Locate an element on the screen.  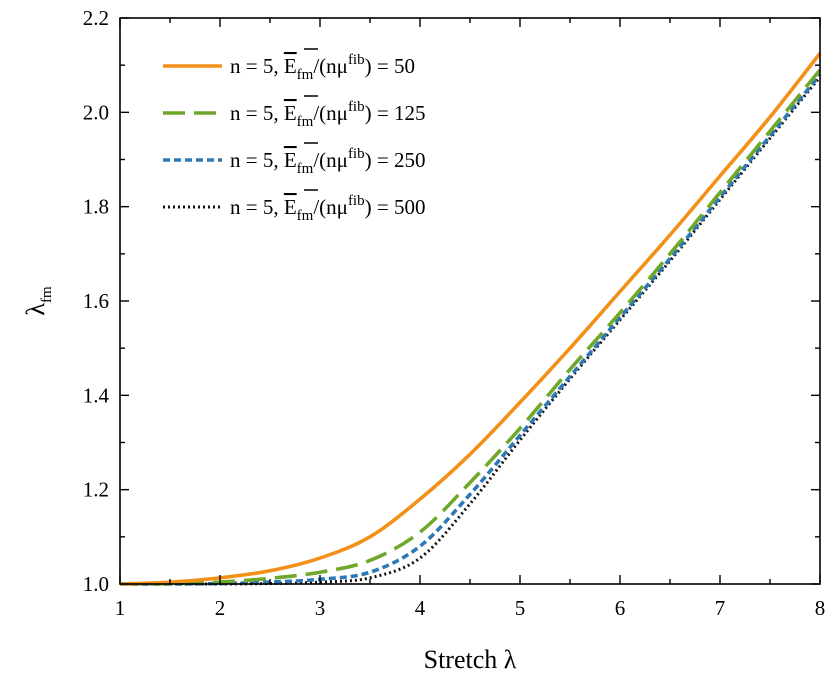
legend-entry-2: n = 5, Efm/(nμfib) = 125 is located at coordinates (294, 112).